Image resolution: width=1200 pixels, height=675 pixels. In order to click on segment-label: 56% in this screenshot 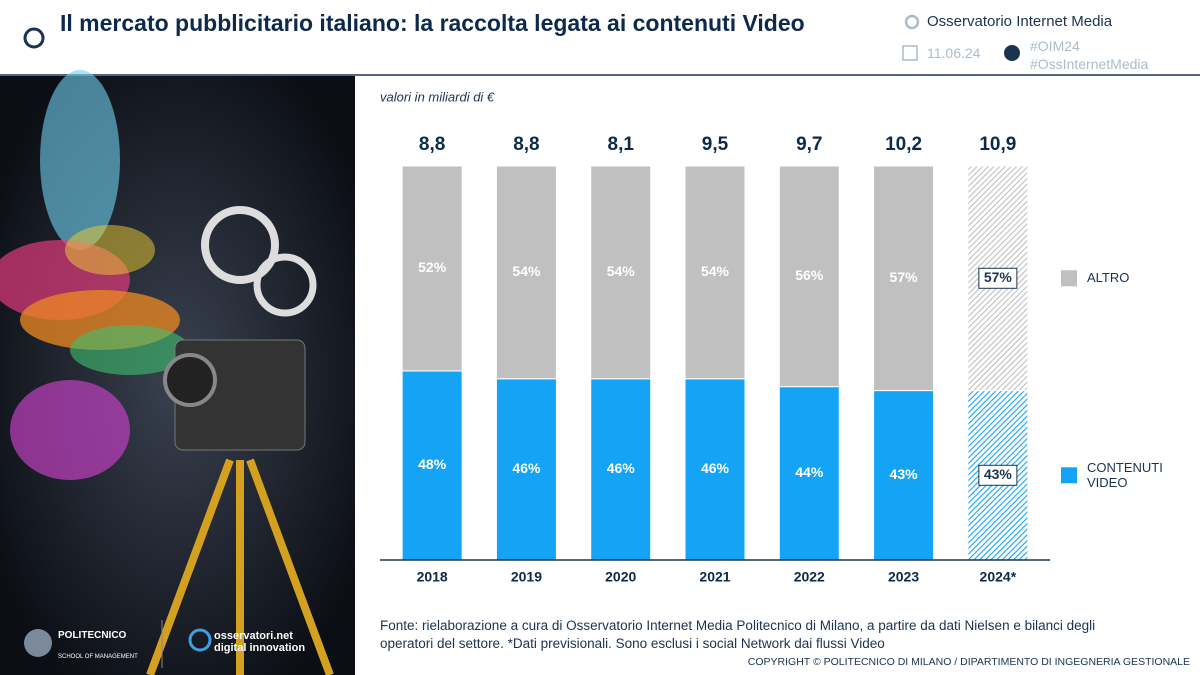, I will do `click(809, 275)`.